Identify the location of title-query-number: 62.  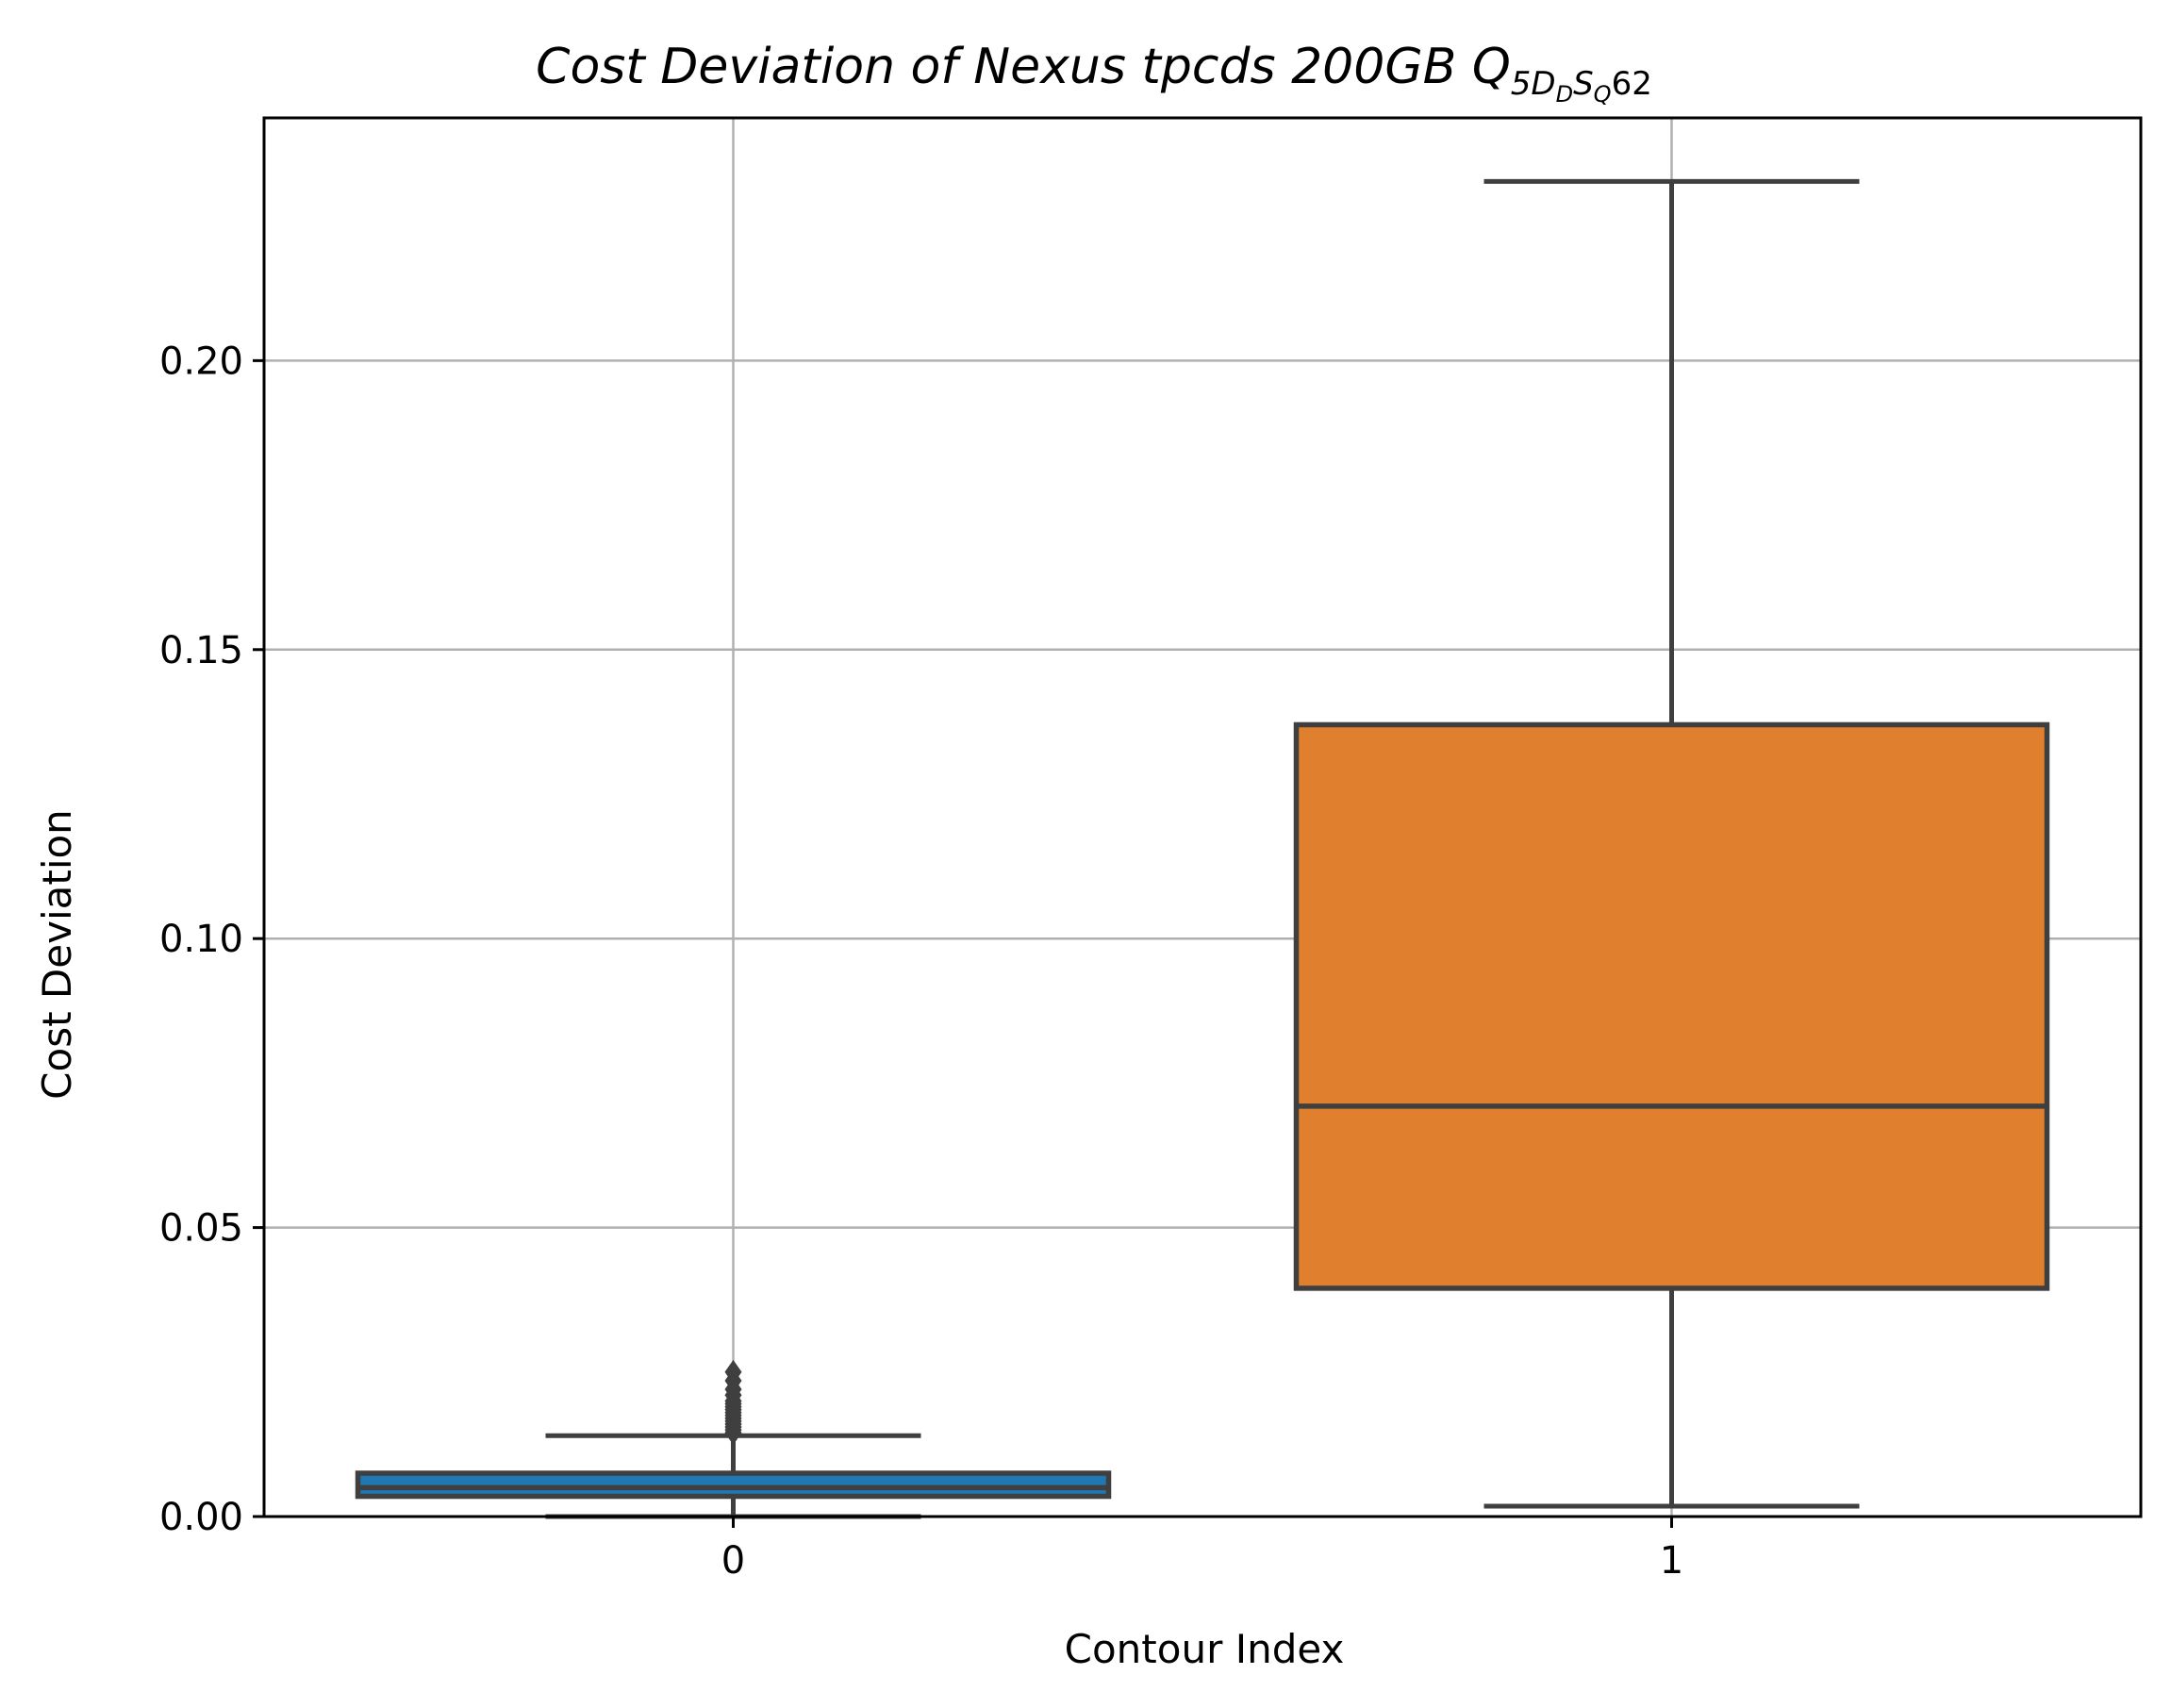
(1632, 84).